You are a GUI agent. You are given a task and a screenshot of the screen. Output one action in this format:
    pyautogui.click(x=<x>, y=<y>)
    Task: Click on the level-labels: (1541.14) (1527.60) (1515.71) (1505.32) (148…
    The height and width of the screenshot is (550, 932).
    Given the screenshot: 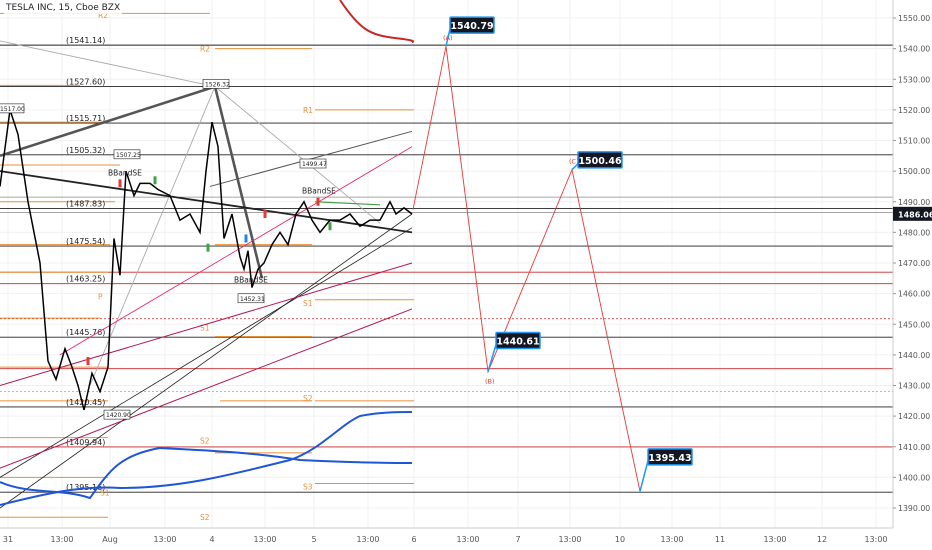 What is the action you would take?
    pyautogui.click(x=85, y=264)
    